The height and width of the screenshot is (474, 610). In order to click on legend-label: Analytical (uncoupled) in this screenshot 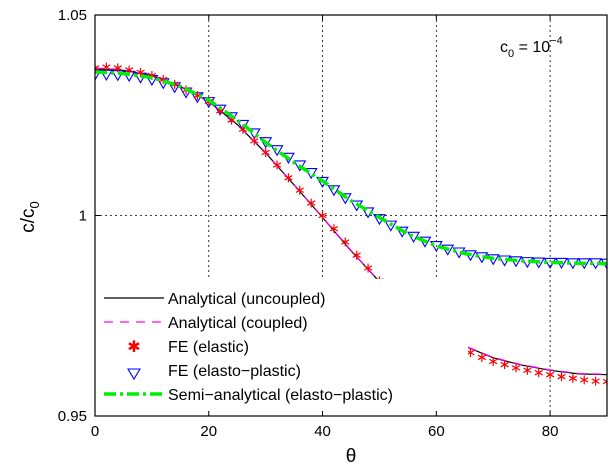, I will do `click(246, 299)`.